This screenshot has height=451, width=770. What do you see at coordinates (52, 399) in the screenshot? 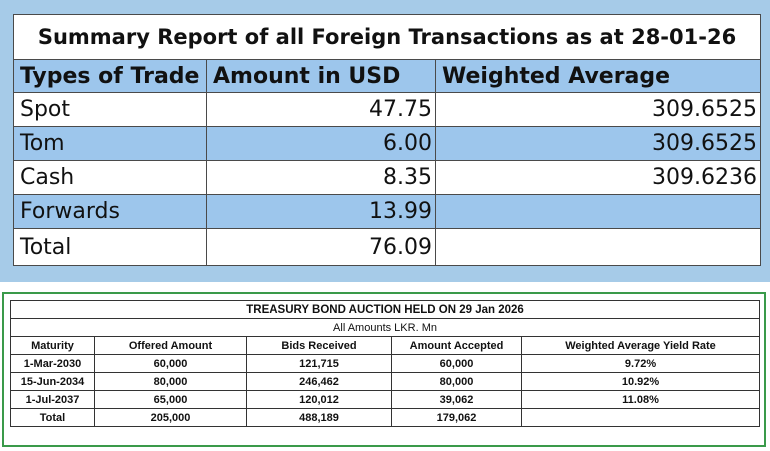
I see `maturity-cell: 1-Jul-2037` at bounding box center [52, 399].